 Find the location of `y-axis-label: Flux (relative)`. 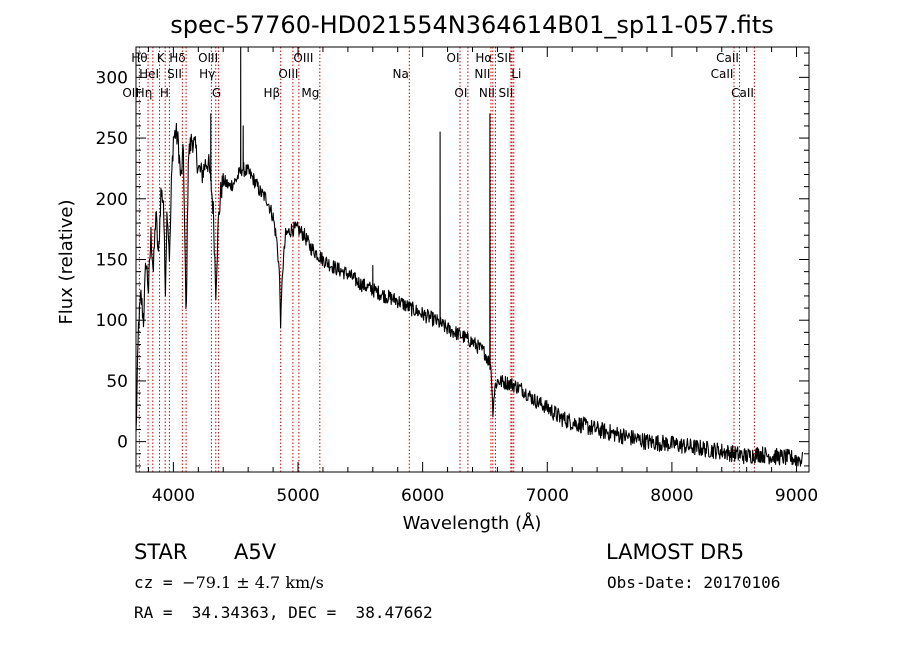

y-axis-label: Flux (relative) is located at coordinates (66, 261).